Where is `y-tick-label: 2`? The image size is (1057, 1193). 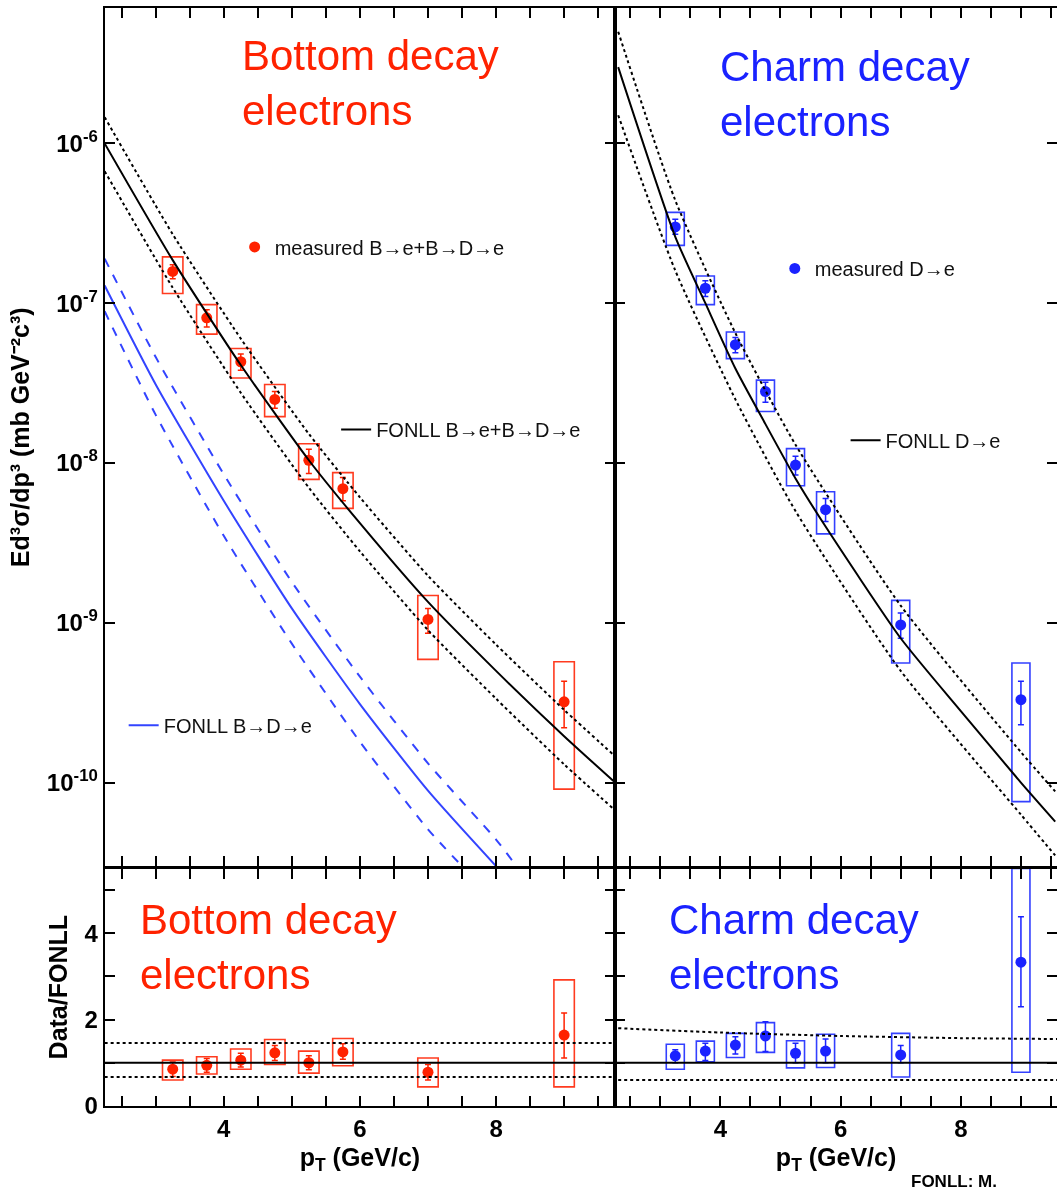 y-tick-label: 2 is located at coordinates (91, 1019).